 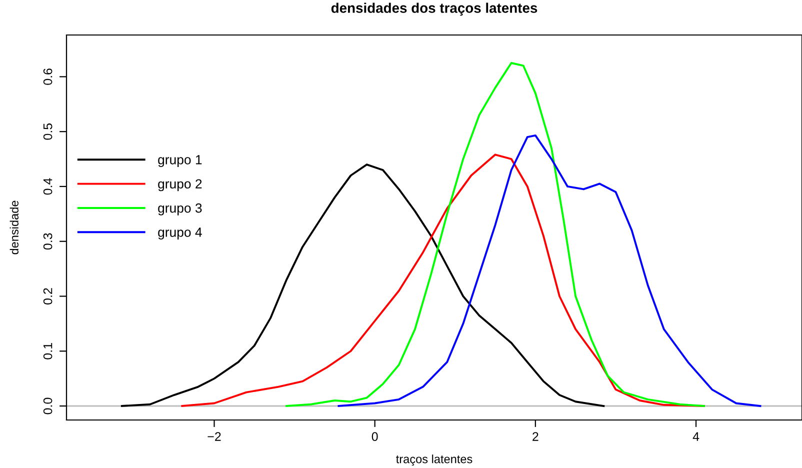 What do you see at coordinates (14, 227) in the screenshot?
I see `y-axis-title: densidade` at bounding box center [14, 227].